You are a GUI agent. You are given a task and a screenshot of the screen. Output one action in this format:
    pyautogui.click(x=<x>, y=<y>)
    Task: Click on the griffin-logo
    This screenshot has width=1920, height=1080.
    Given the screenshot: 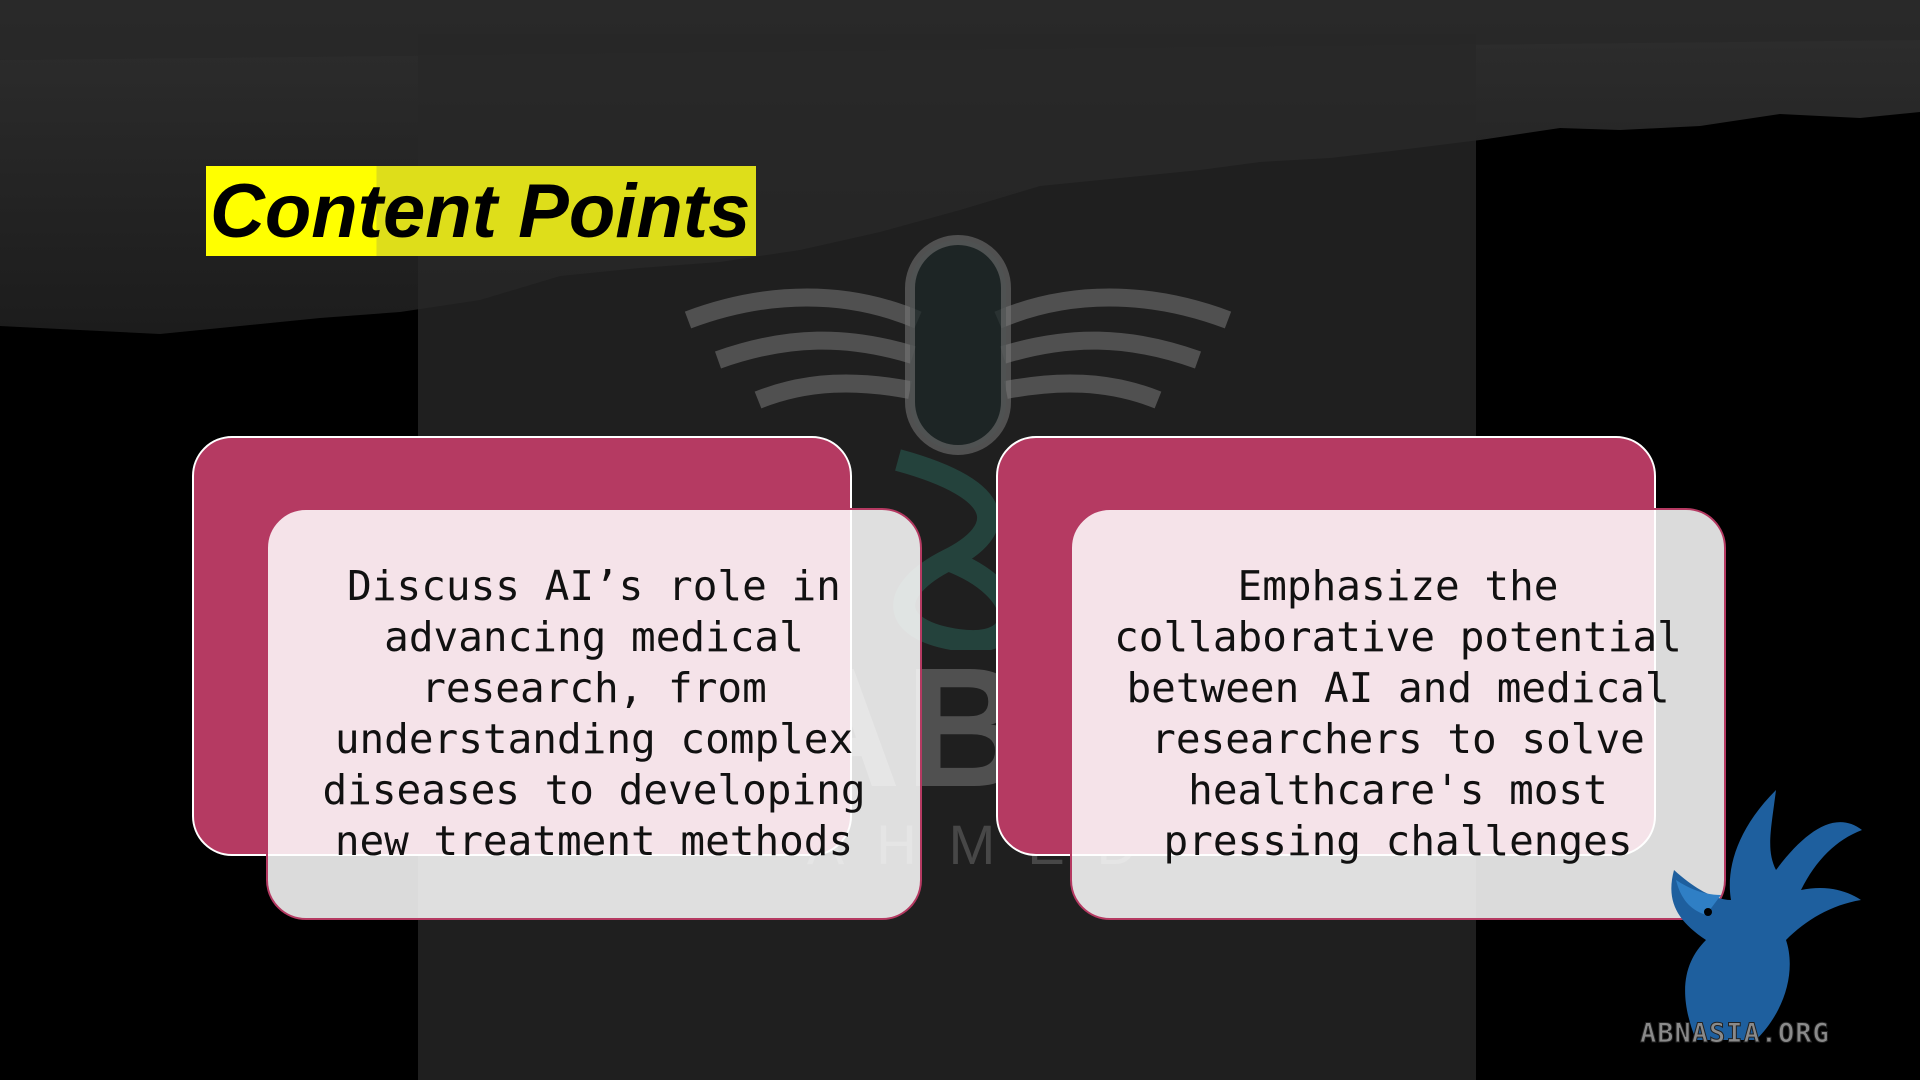 What is the action you would take?
    pyautogui.click(x=1766, y=915)
    